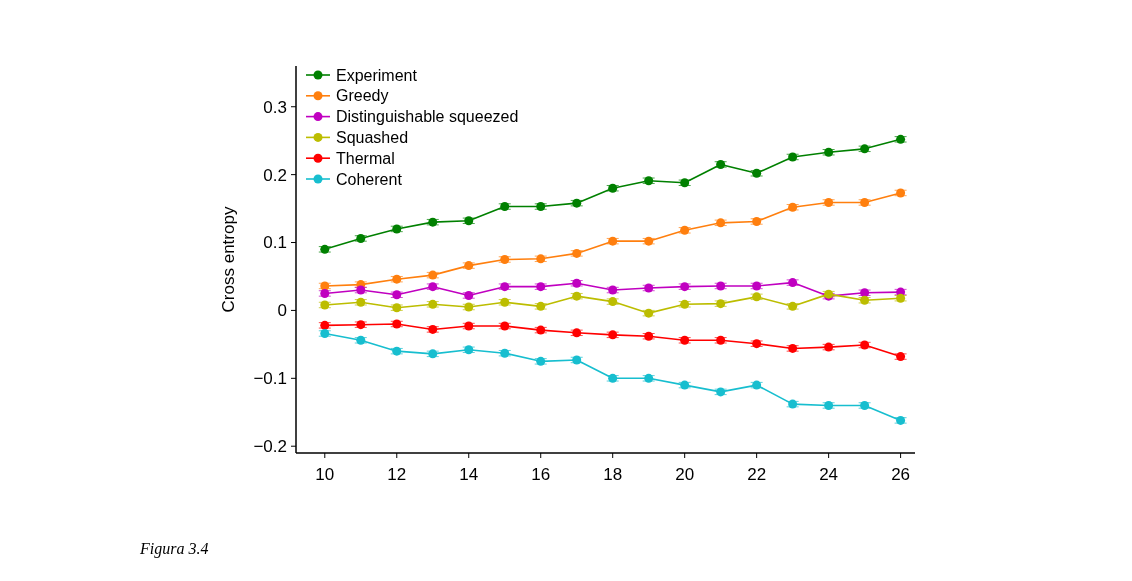 The width and height of the screenshot is (1132, 581). What do you see at coordinates (174, 549) in the screenshot?
I see `text: Figura 3.4` at bounding box center [174, 549].